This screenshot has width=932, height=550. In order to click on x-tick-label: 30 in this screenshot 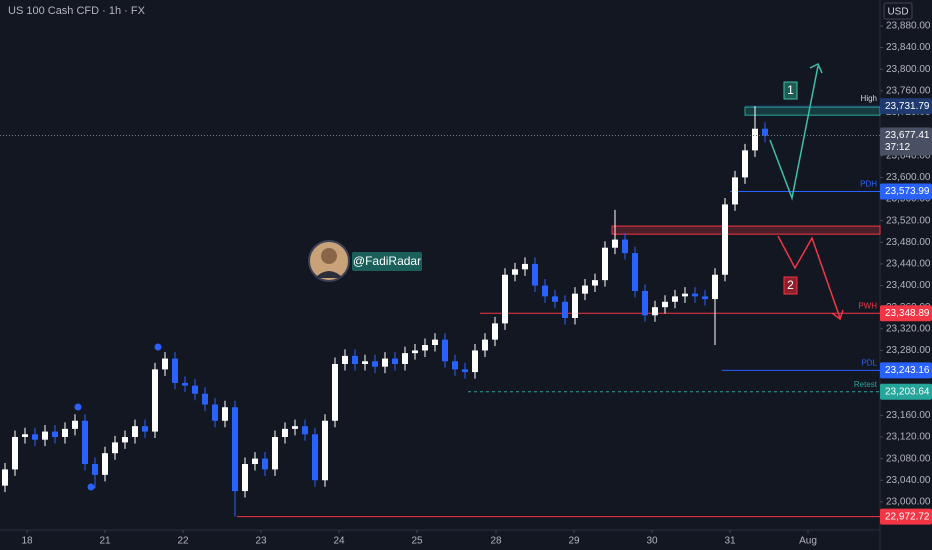, I will do `click(652, 541)`.